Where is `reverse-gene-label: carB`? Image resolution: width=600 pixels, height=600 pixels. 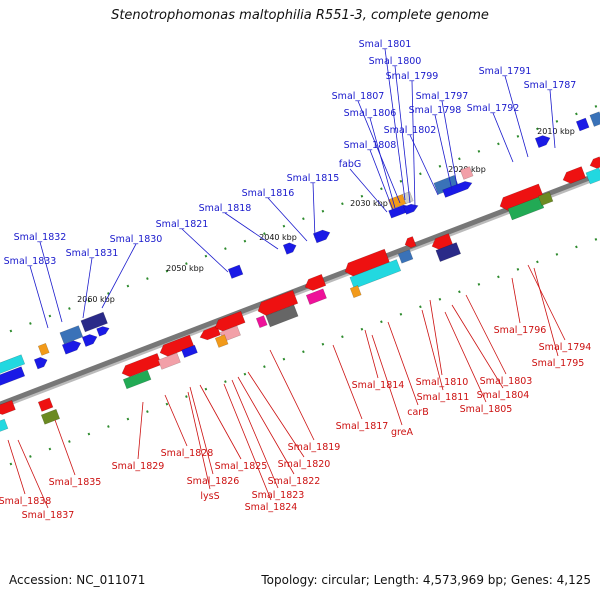
reverse-gene-label: carB is located at coordinates (417, 412).